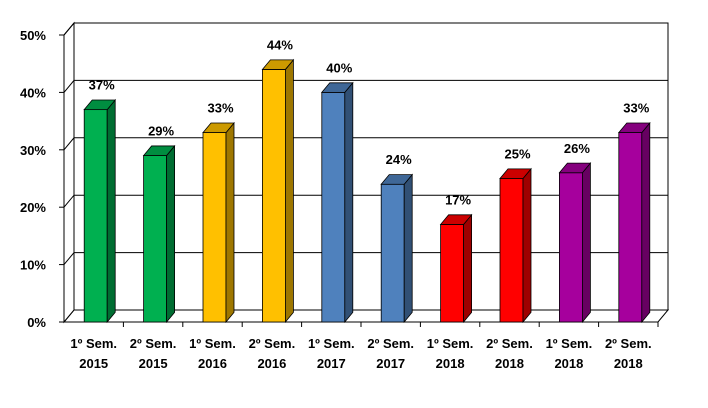 Image resolution: width=708 pixels, height=408 pixels. I want to click on side-wall, so click(69, 172).